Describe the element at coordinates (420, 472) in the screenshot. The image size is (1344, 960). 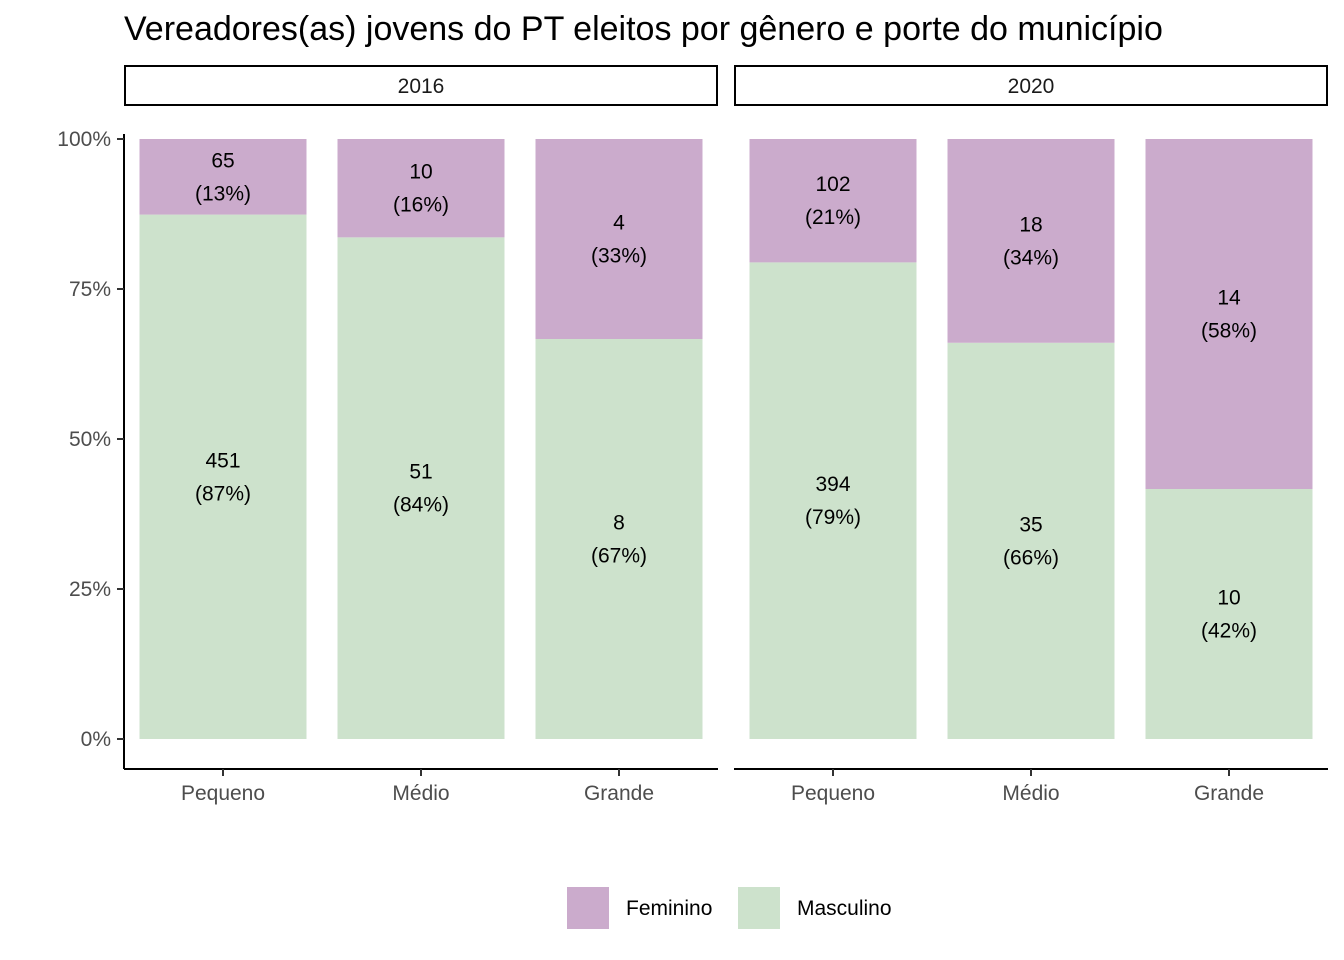
I see `data-label-masculino-count: 51` at that location.